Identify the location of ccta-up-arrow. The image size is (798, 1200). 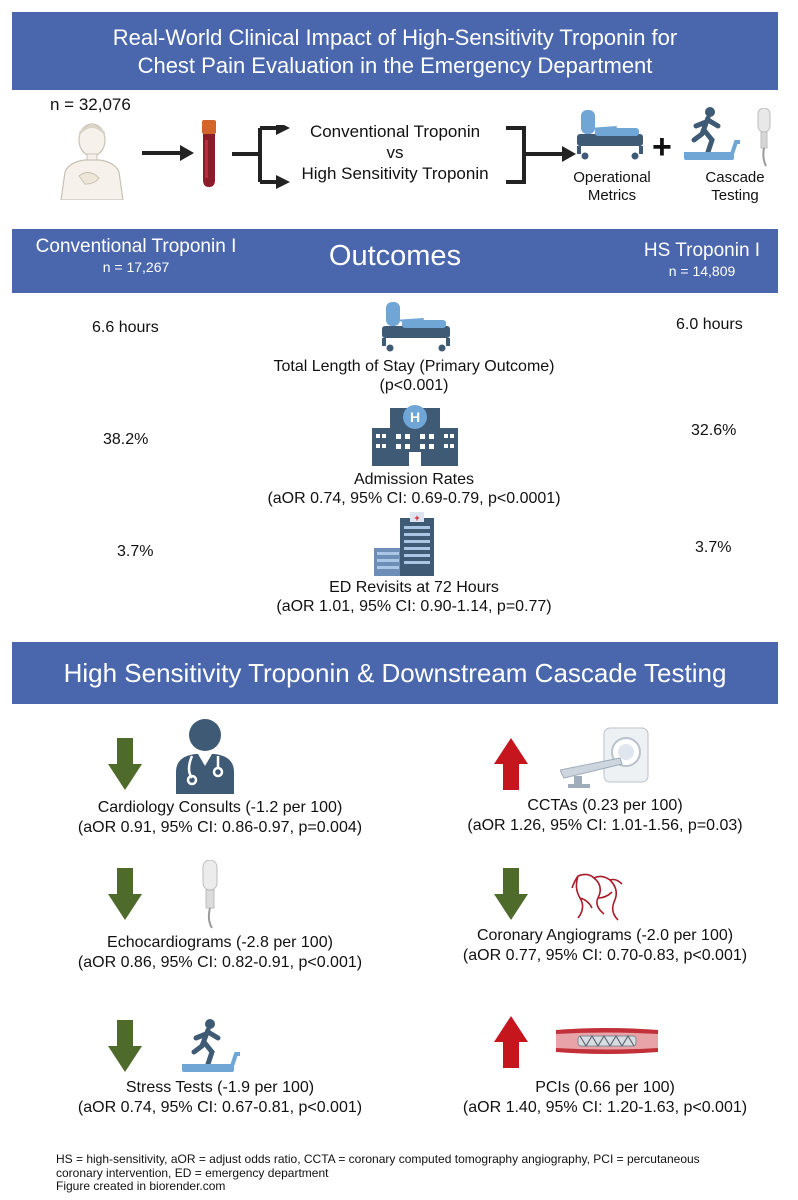
(511, 764).